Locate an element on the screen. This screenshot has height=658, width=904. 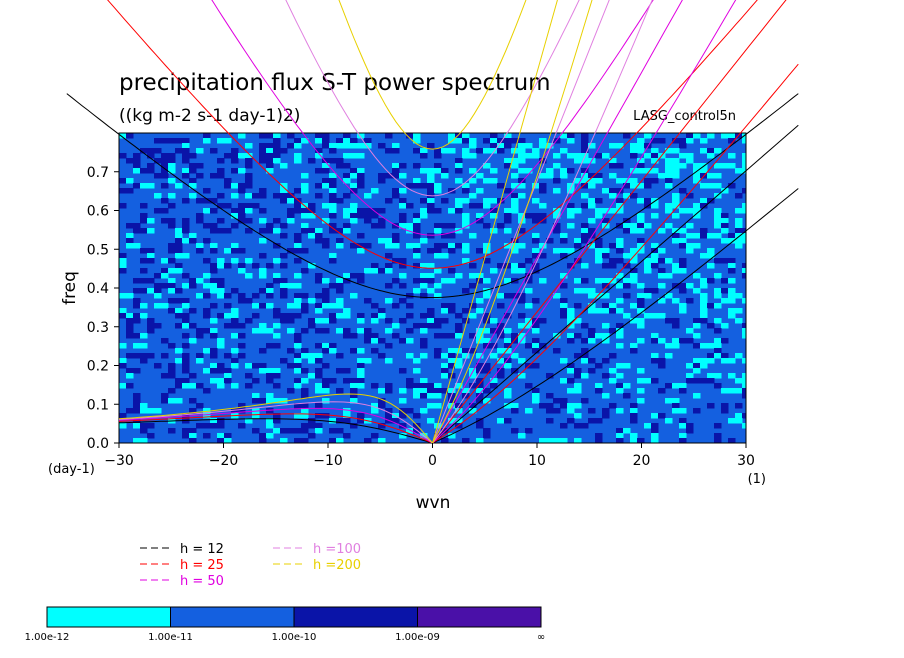
x-tick-label: −10 is located at coordinates (328, 461).